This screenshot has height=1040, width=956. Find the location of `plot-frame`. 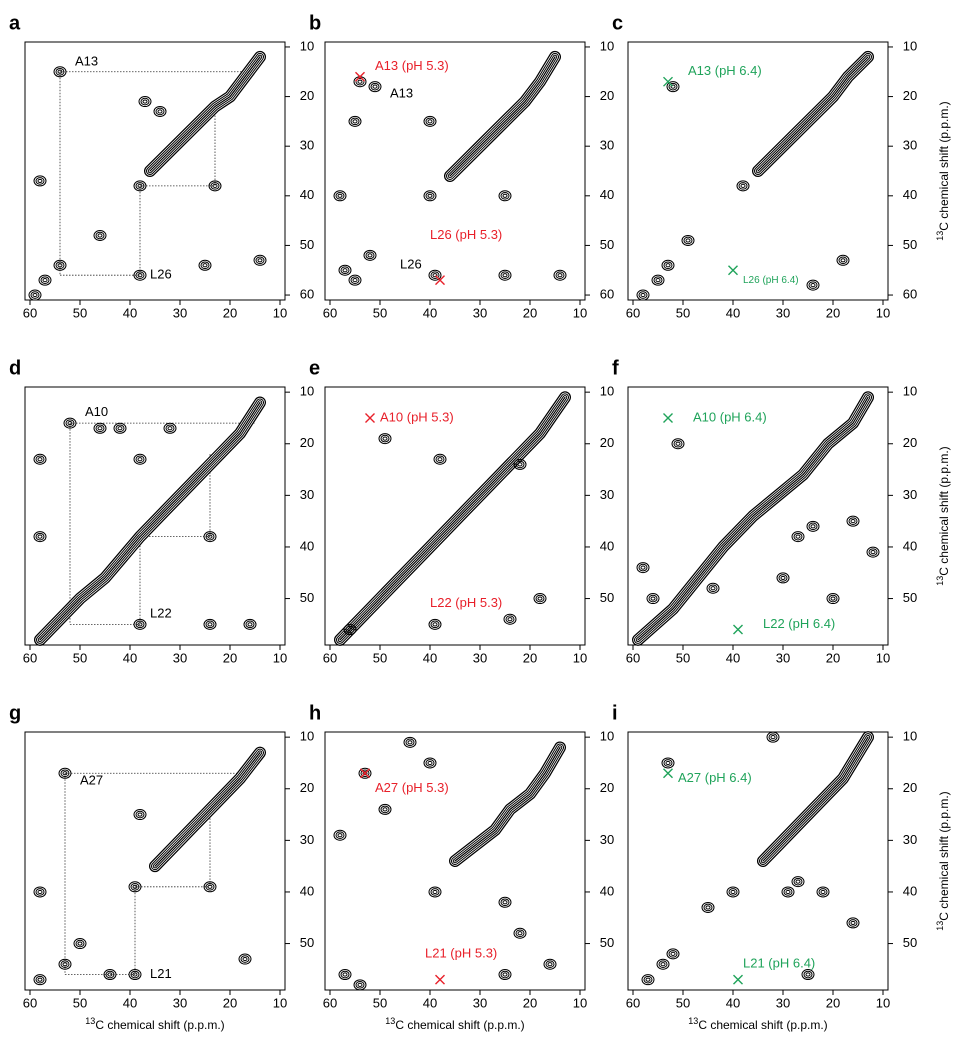

plot-frame is located at coordinates (758, 171).